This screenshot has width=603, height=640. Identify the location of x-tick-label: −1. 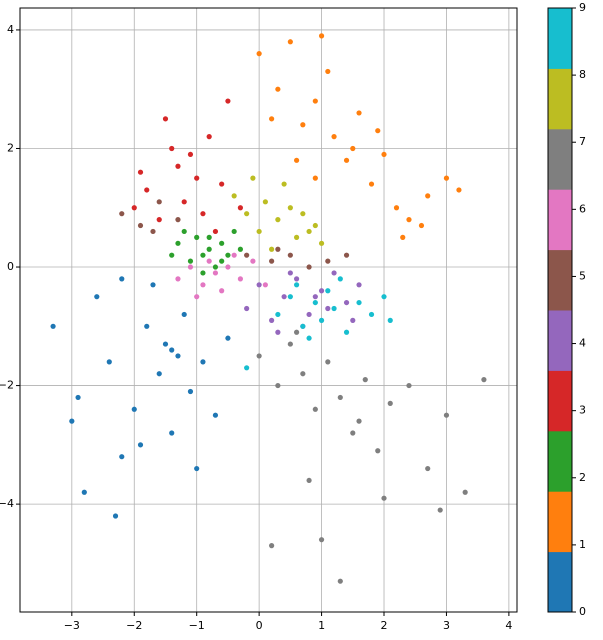
(197, 625).